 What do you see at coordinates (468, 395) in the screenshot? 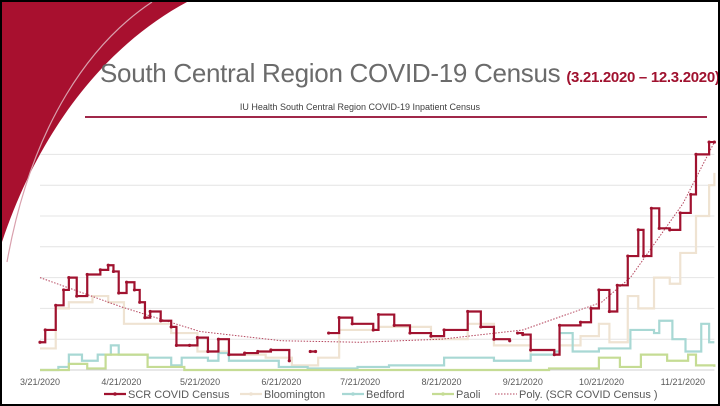
I see `legend-label: Paoli` at bounding box center [468, 395].